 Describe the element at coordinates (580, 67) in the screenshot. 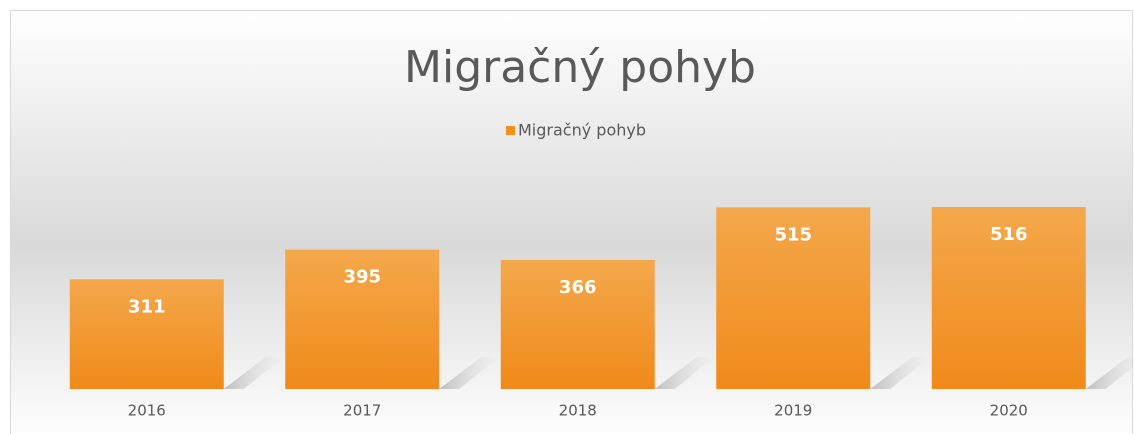

I see `chart-title: Migračný pohyb` at that location.